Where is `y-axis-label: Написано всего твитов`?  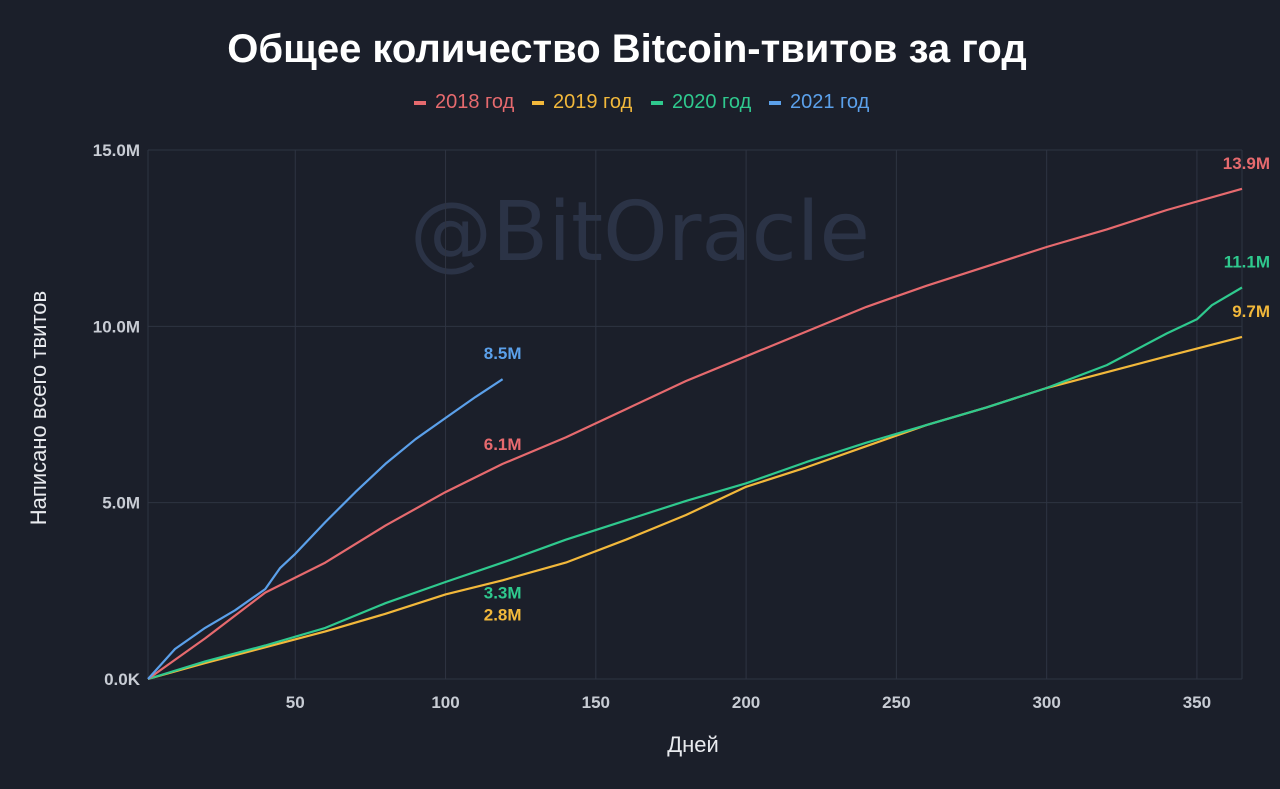 y-axis-label: Написано всего твитов is located at coordinates (38, 408).